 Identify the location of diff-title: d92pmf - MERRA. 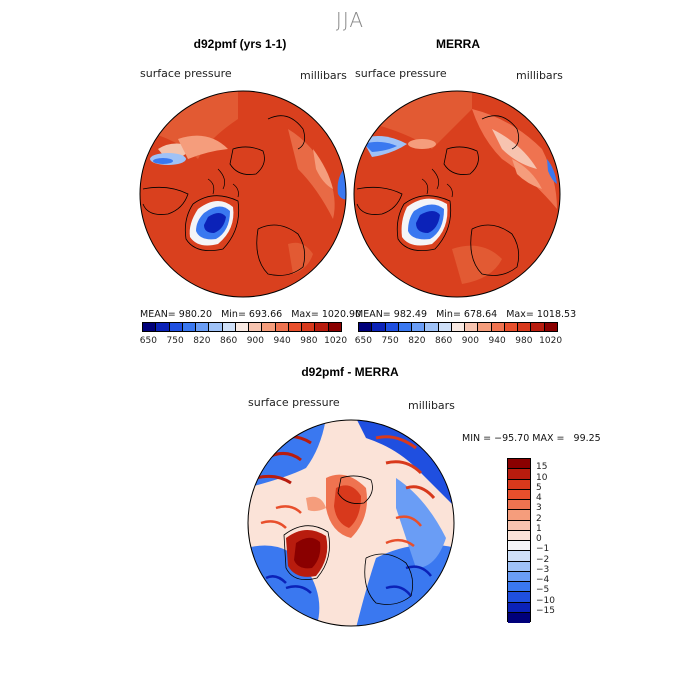
(350, 372).